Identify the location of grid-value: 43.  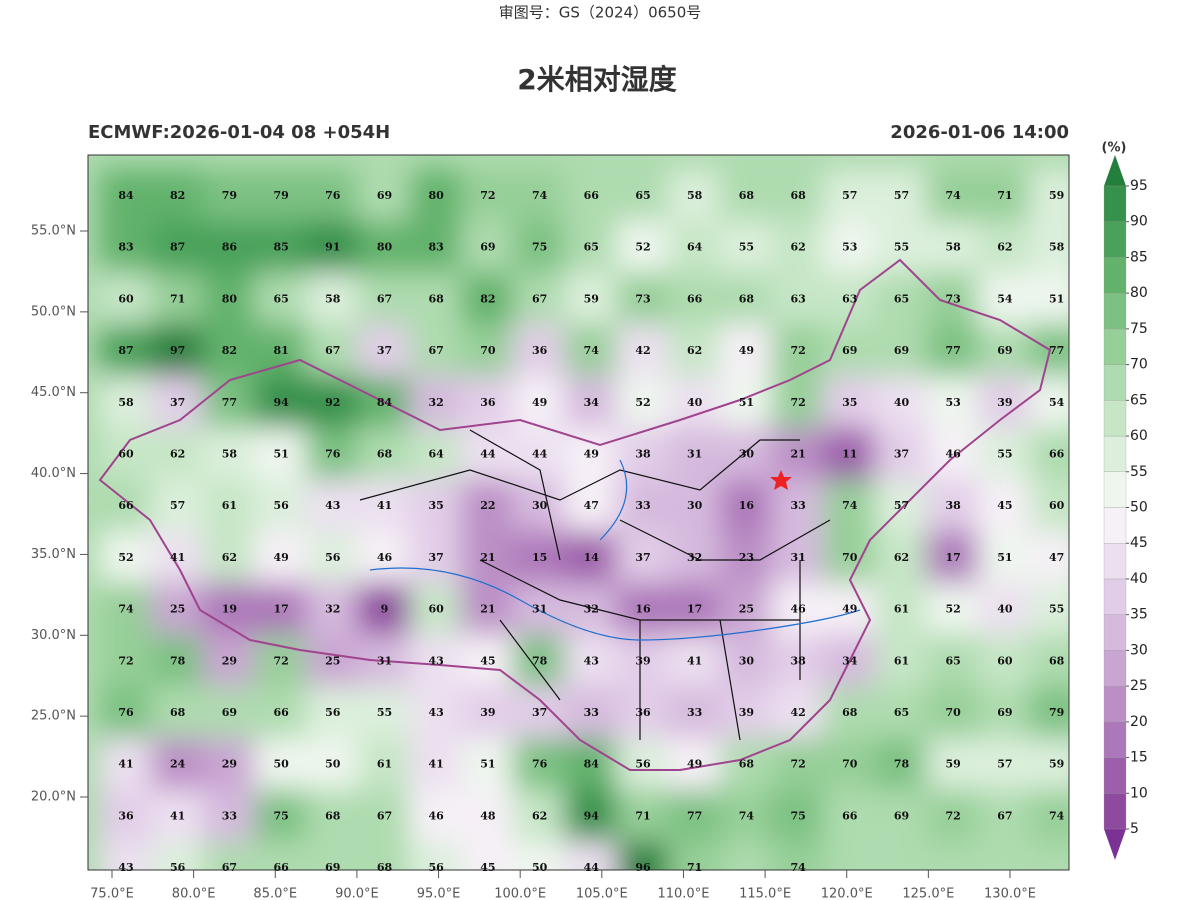
(436, 712).